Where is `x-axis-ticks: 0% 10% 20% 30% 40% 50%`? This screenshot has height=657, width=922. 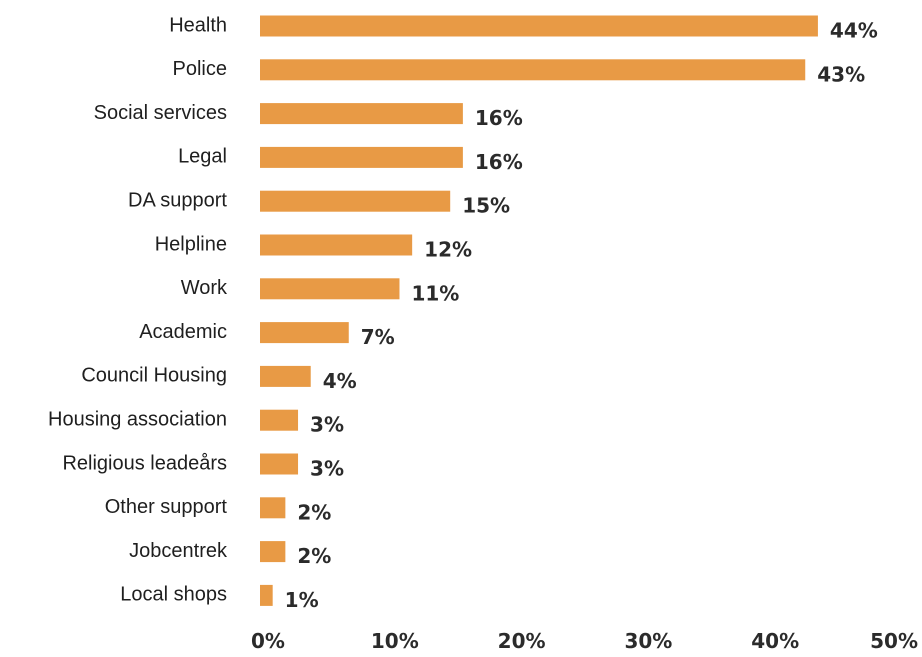 x-axis-ticks: 0% 10% 20% 30% 40% 50% is located at coordinates (584, 641).